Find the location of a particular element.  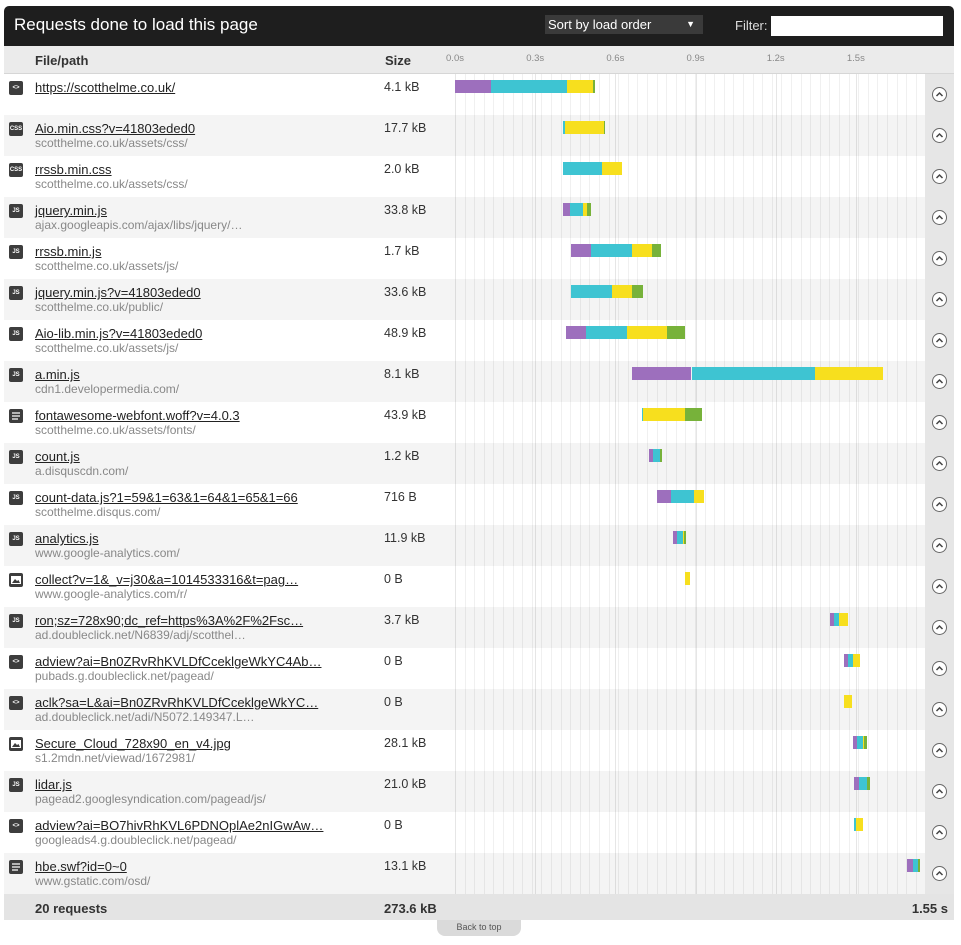

file-size: 1.2 kB is located at coordinates (402, 456).